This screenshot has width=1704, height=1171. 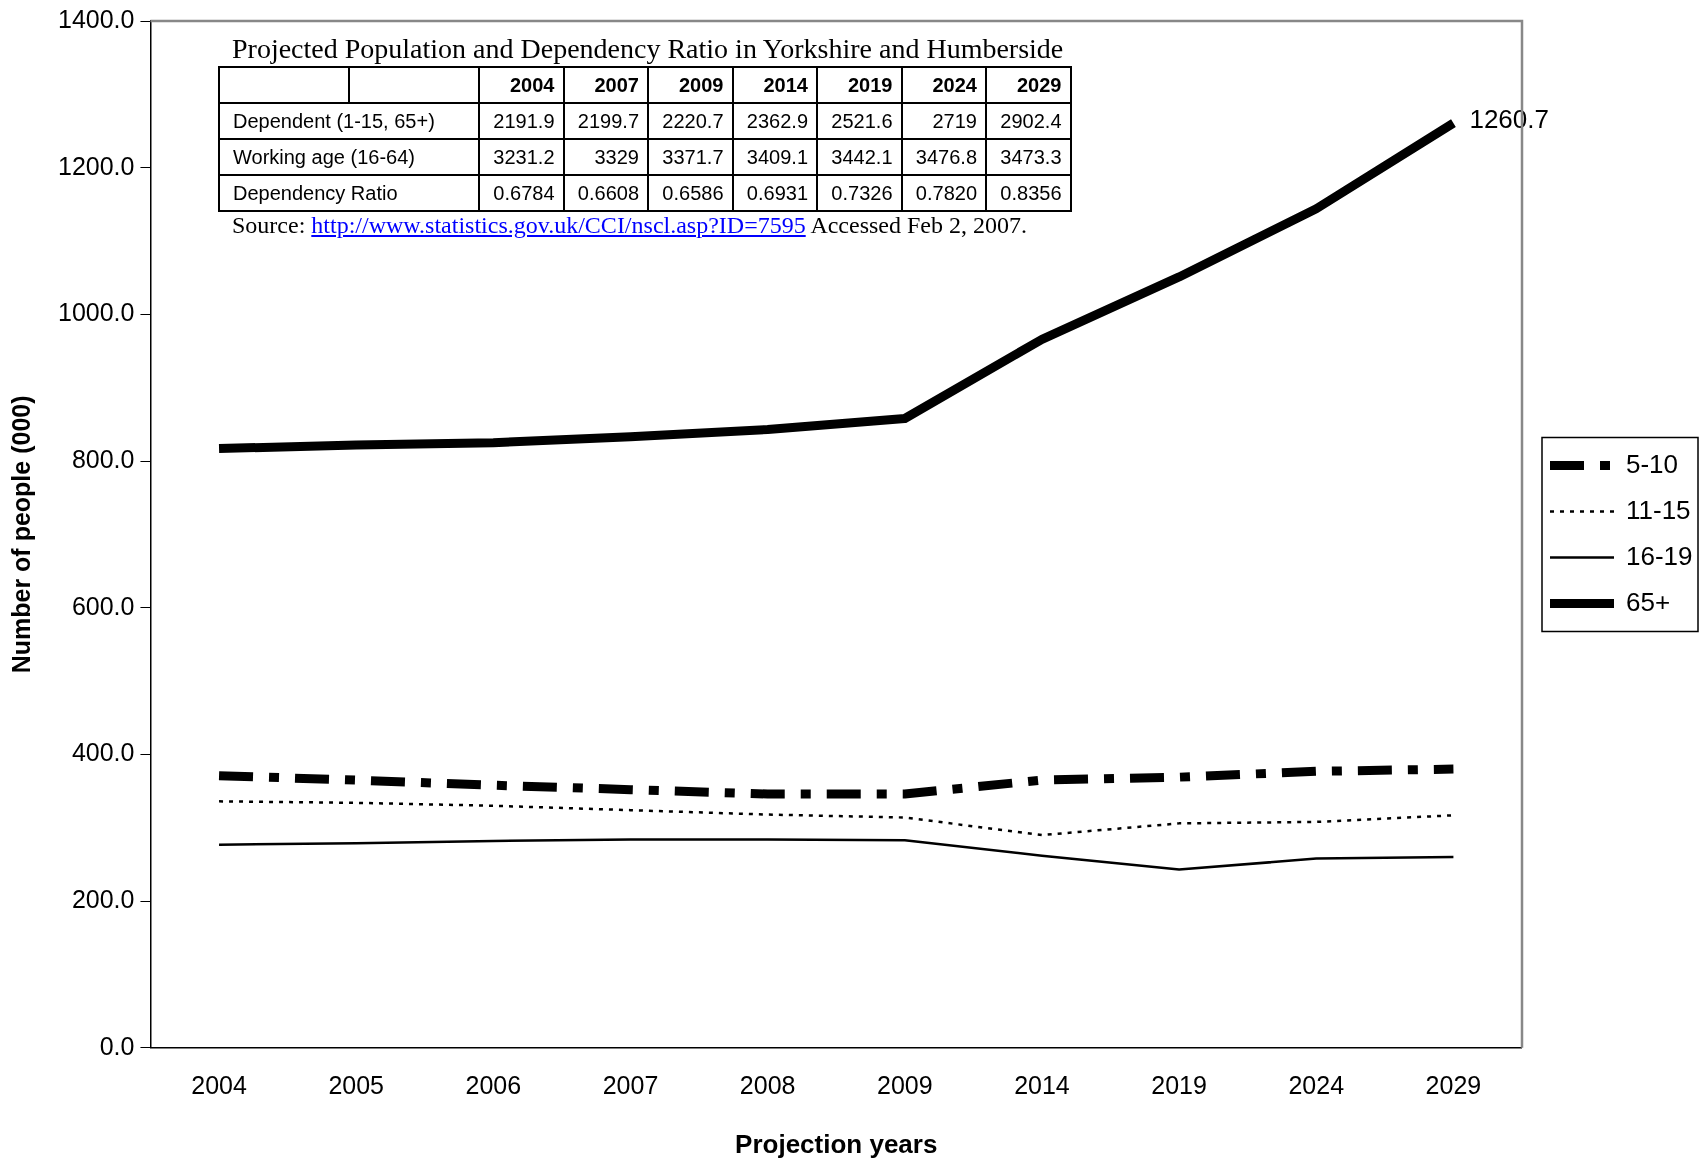 What do you see at coordinates (605, 193) in the screenshot?
I see `data-label: 0.6608` at bounding box center [605, 193].